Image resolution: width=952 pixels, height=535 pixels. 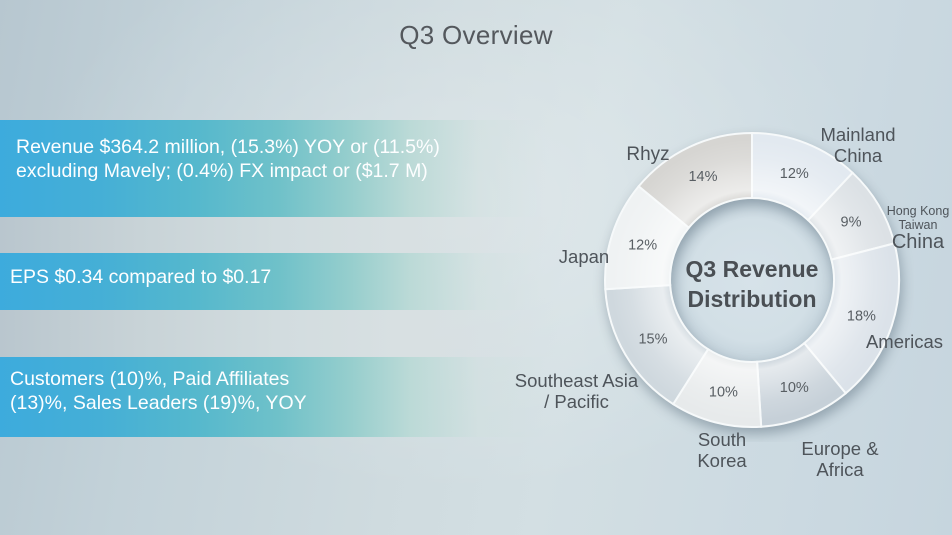 I want to click on chart-label-mainland-china: Mainland China, so click(x=858, y=145).